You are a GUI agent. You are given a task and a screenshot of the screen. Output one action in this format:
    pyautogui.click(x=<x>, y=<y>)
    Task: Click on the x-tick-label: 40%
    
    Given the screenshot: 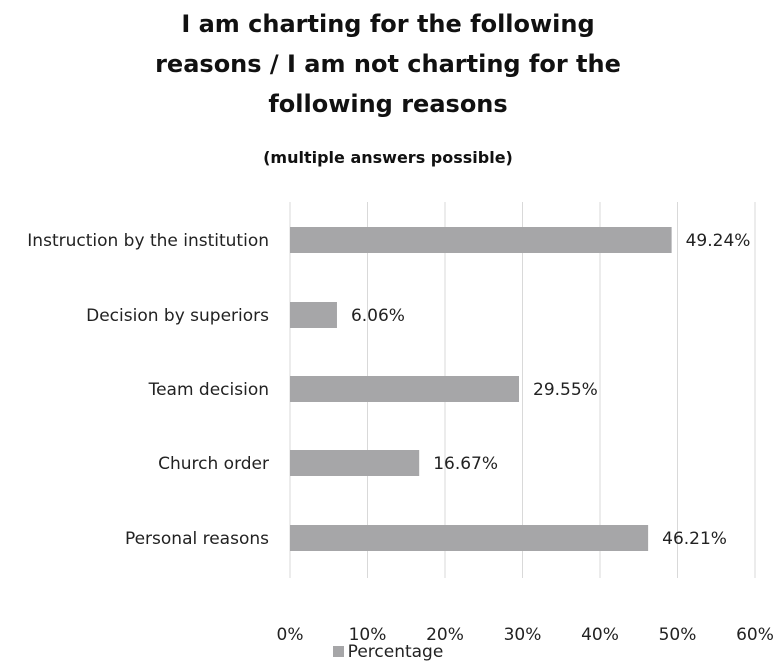 What is the action you would take?
    pyautogui.click(x=600, y=635)
    